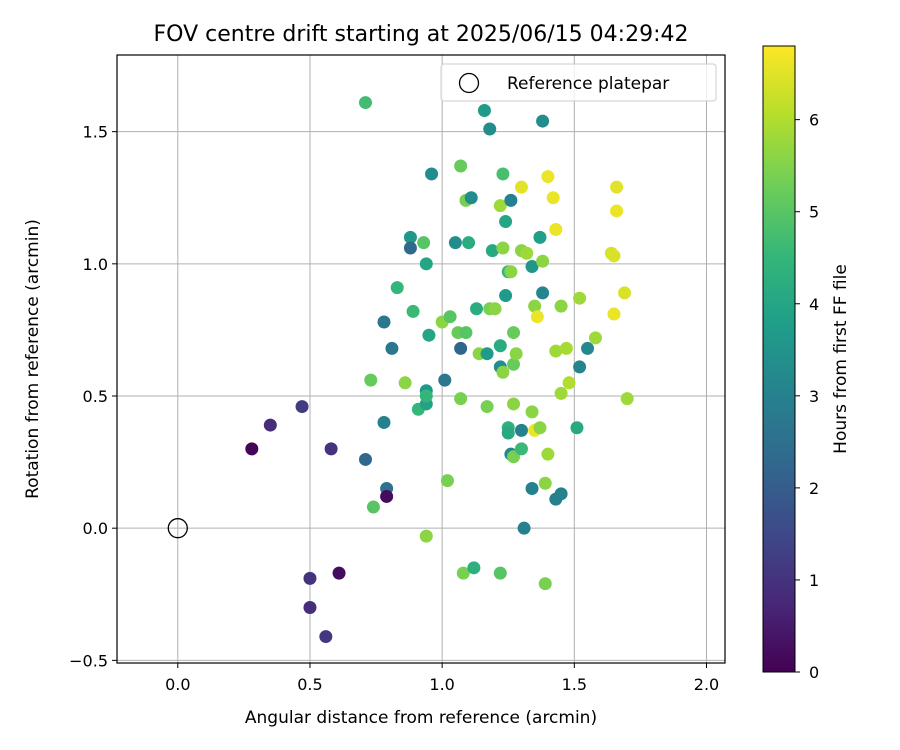 The height and width of the screenshot is (750, 900). I want to click on colorbar-tick-label: 0, so click(814, 672).